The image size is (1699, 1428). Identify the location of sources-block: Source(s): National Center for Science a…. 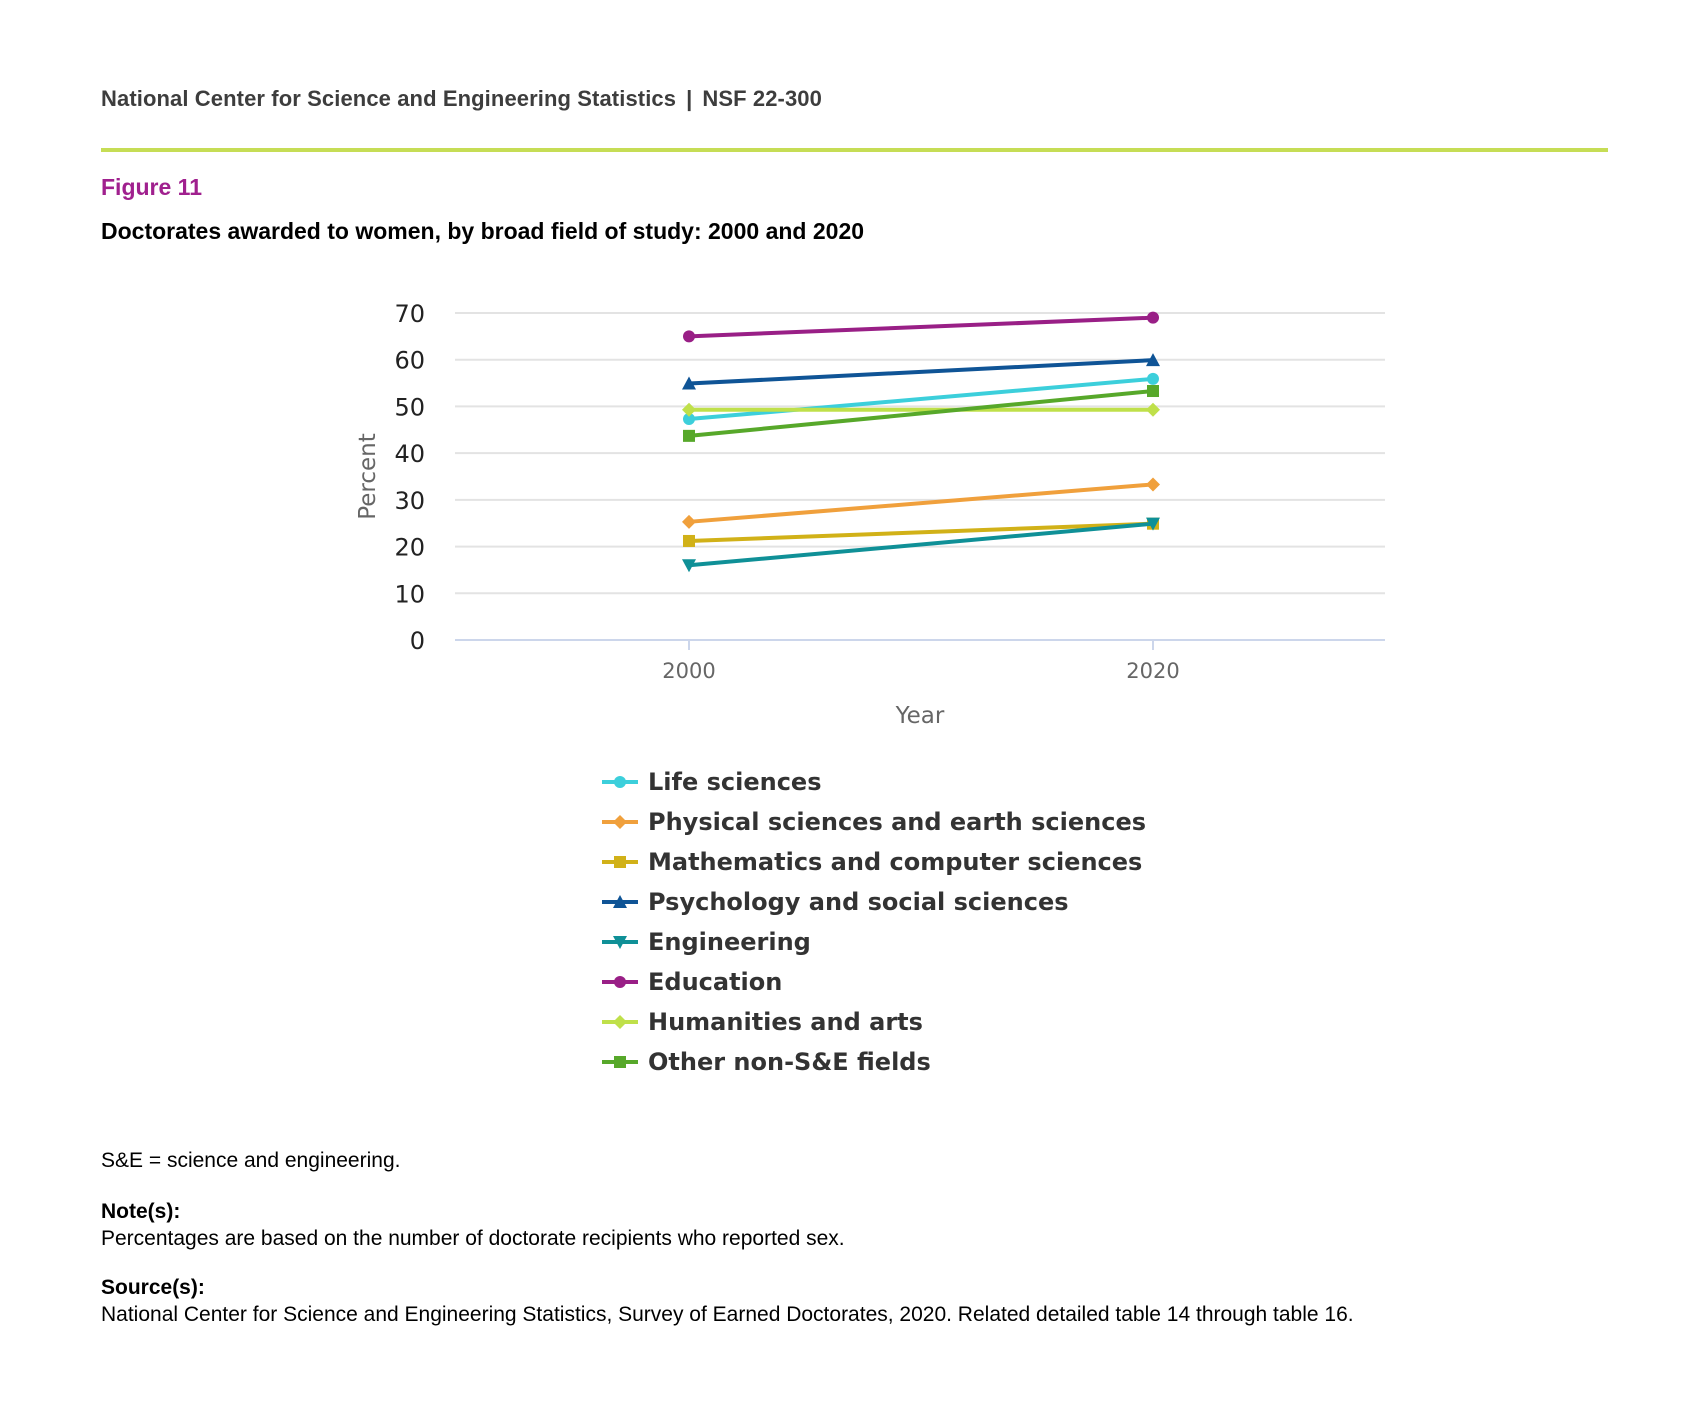
(727, 1301).